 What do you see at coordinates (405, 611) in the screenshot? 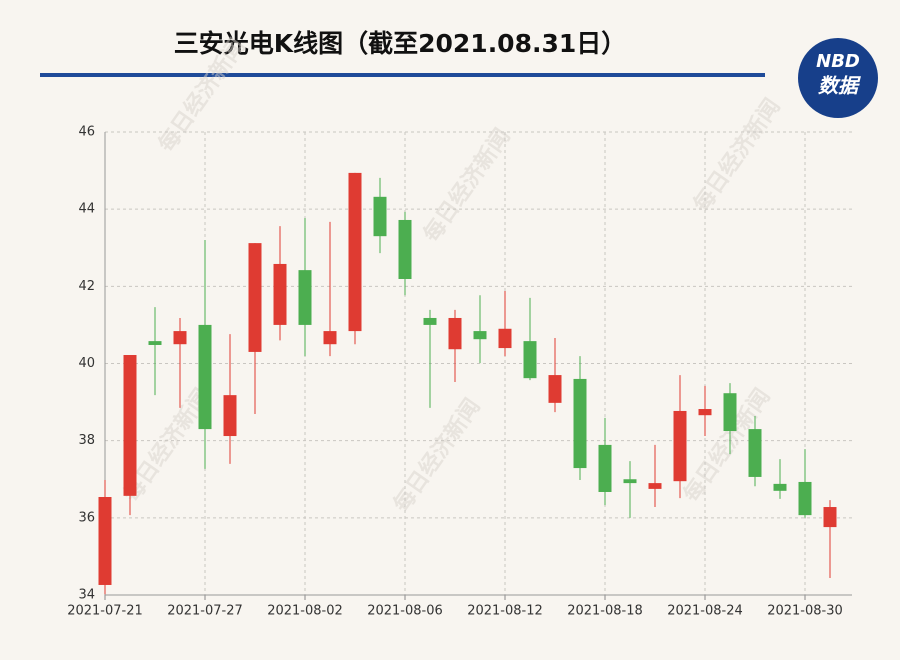
I see `x-tick-label: 2021-08-06` at bounding box center [405, 611].